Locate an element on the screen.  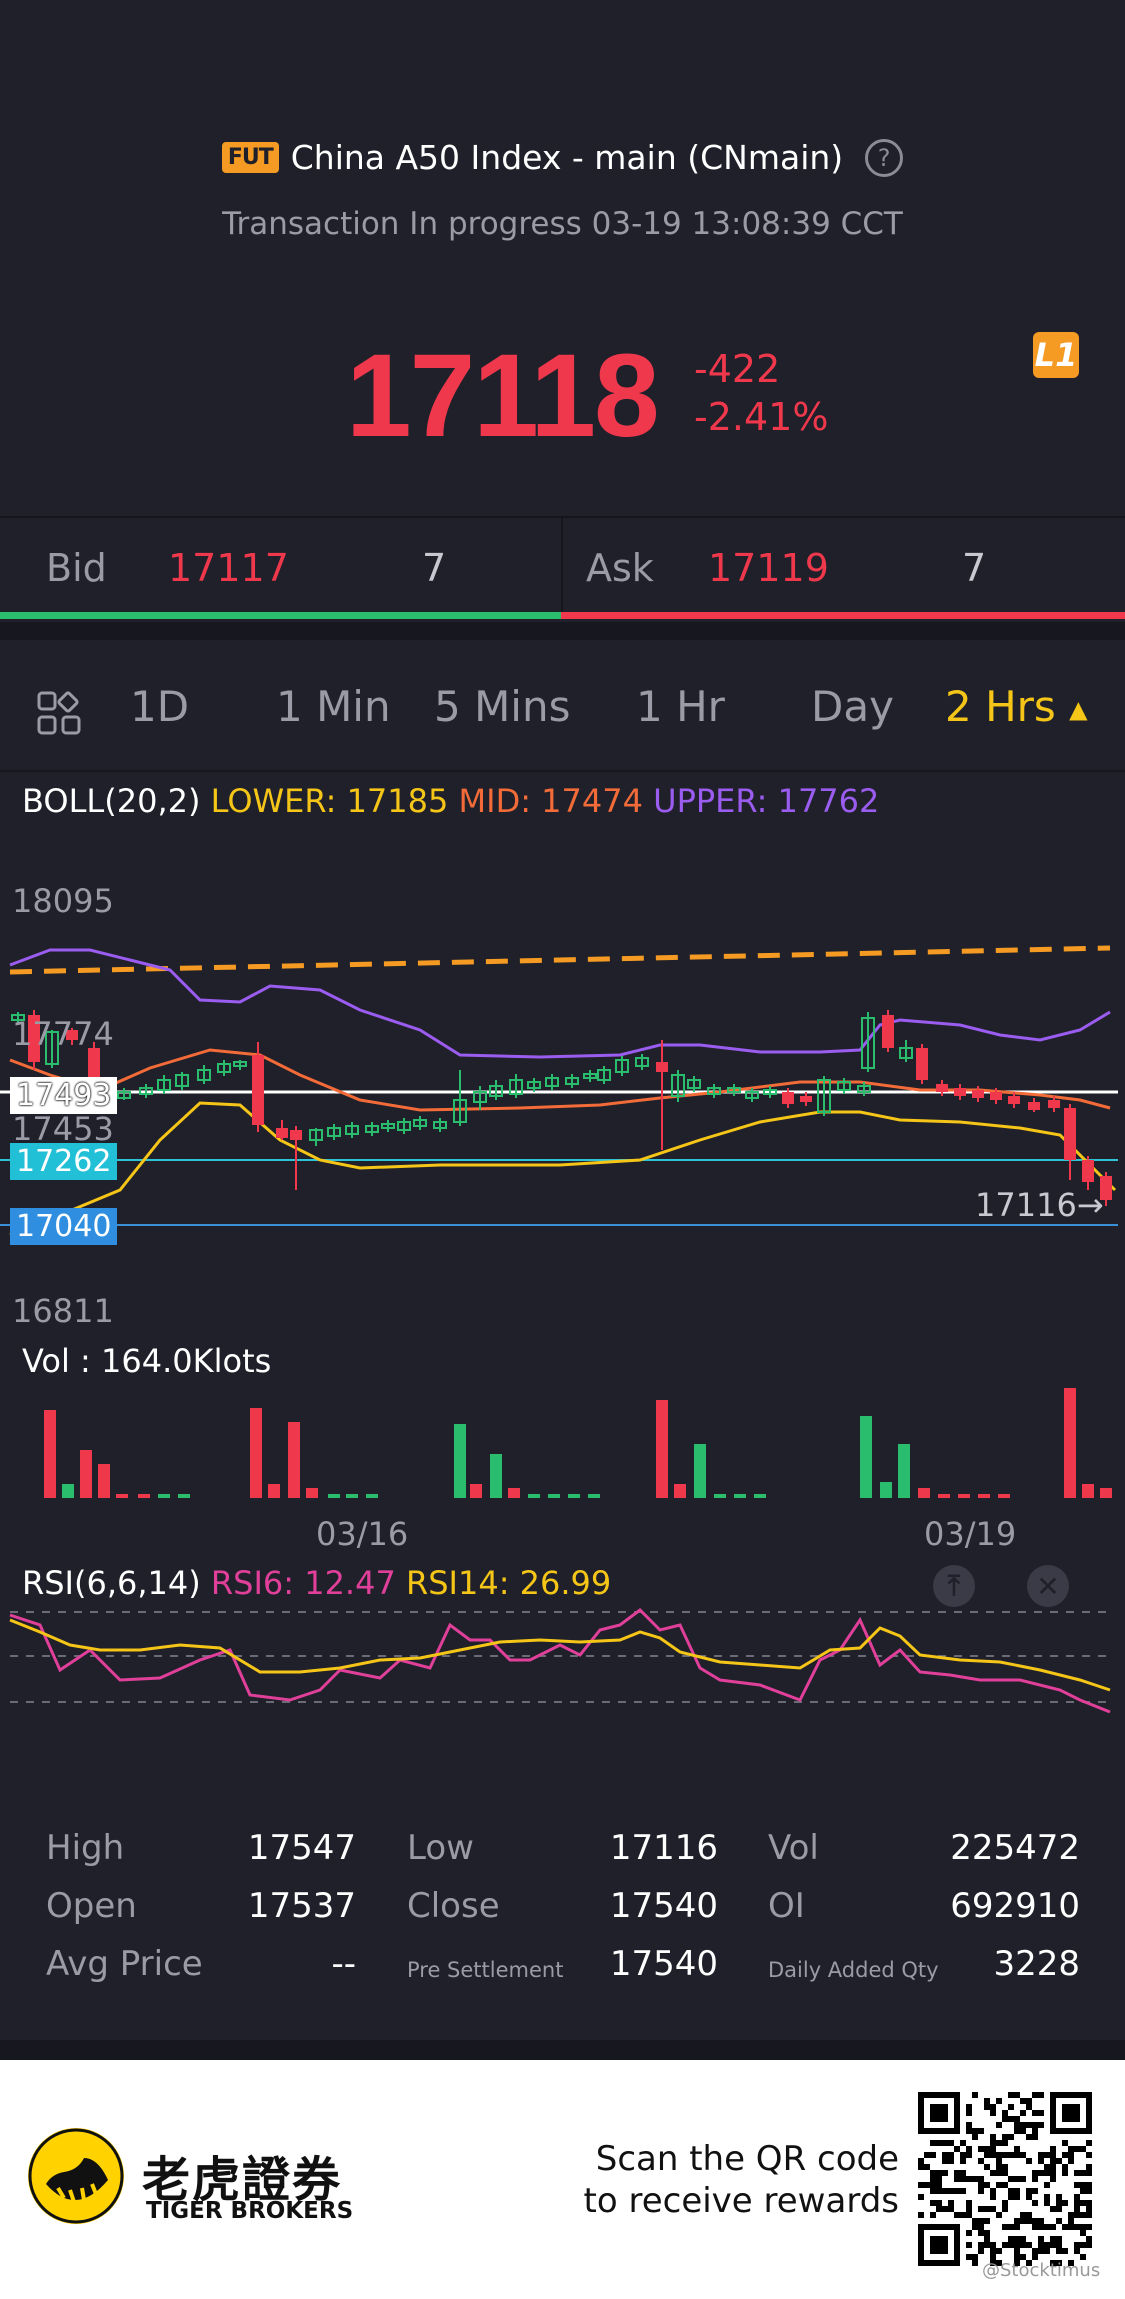
header-title-row: FUT China A50 Index - main (CNmain) ? is located at coordinates (562, 157).